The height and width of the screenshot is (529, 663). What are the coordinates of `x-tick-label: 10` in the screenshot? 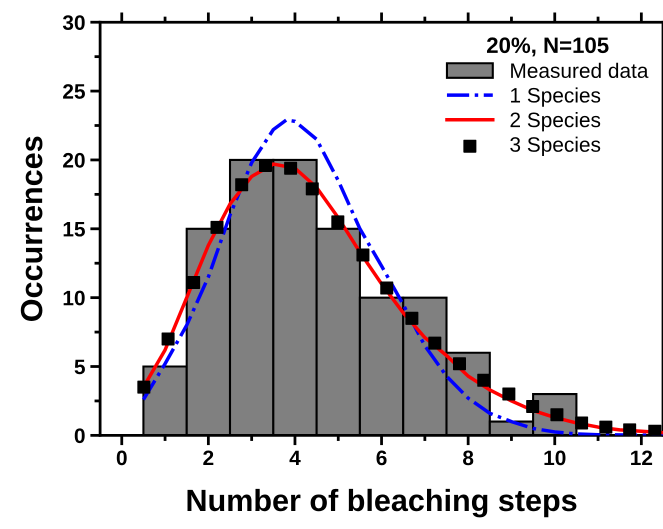 It's located at (555, 458).